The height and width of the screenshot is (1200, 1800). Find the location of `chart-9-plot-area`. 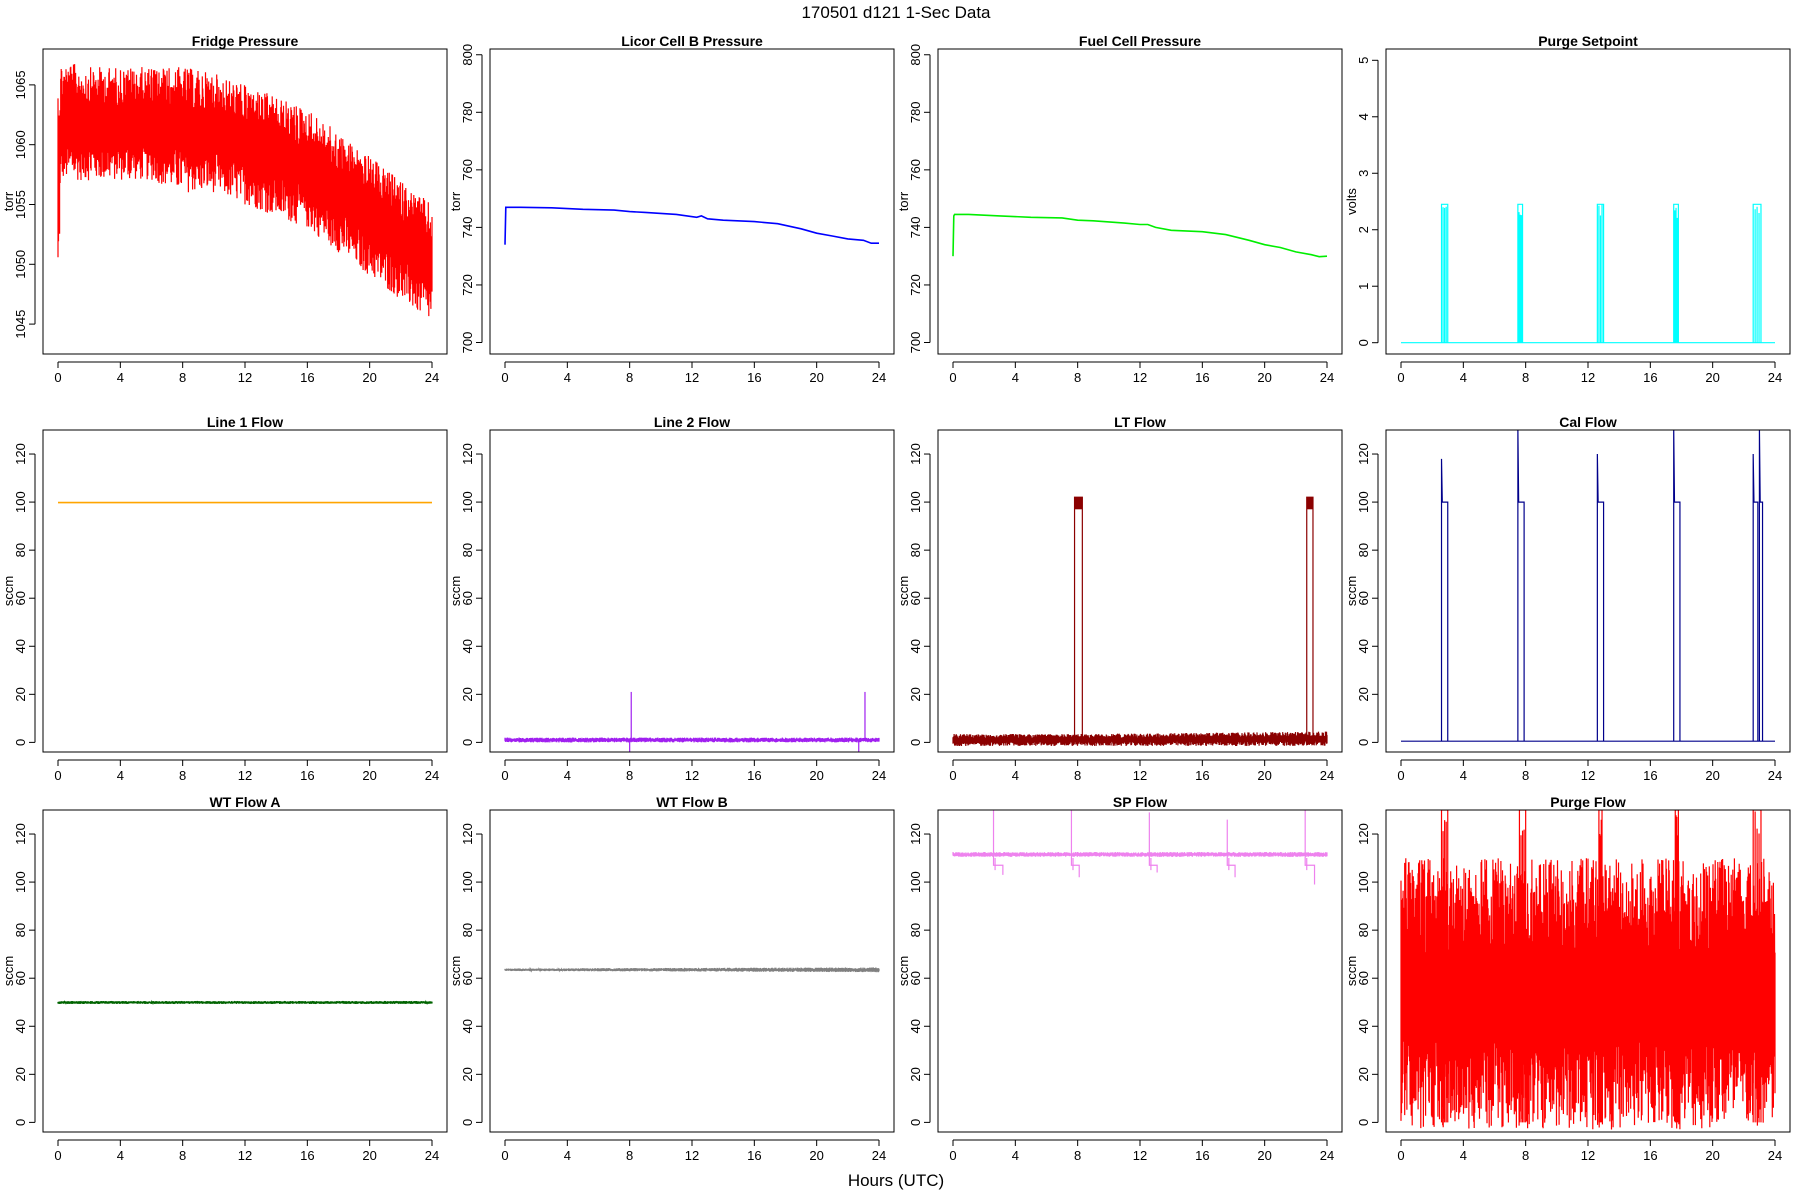

chart-9-plot-area is located at coordinates (245, 1002).